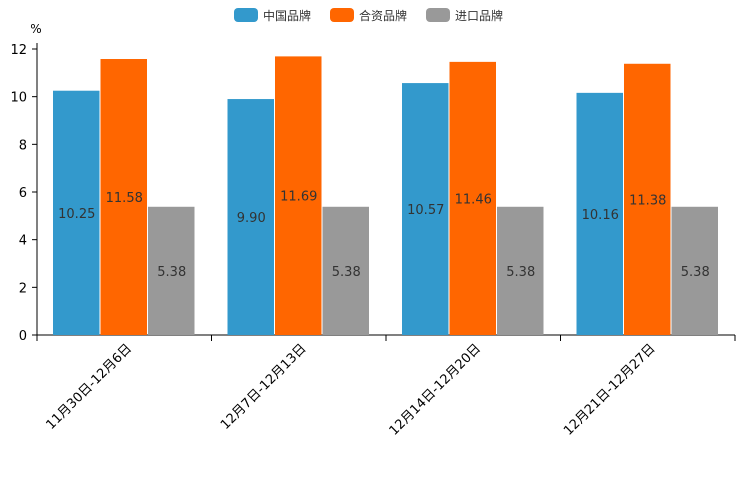 Image resolution: width=744 pixels, height=496 pixels. I want to click on data-label-series3-cat3: 5.38, so click(520, 272).